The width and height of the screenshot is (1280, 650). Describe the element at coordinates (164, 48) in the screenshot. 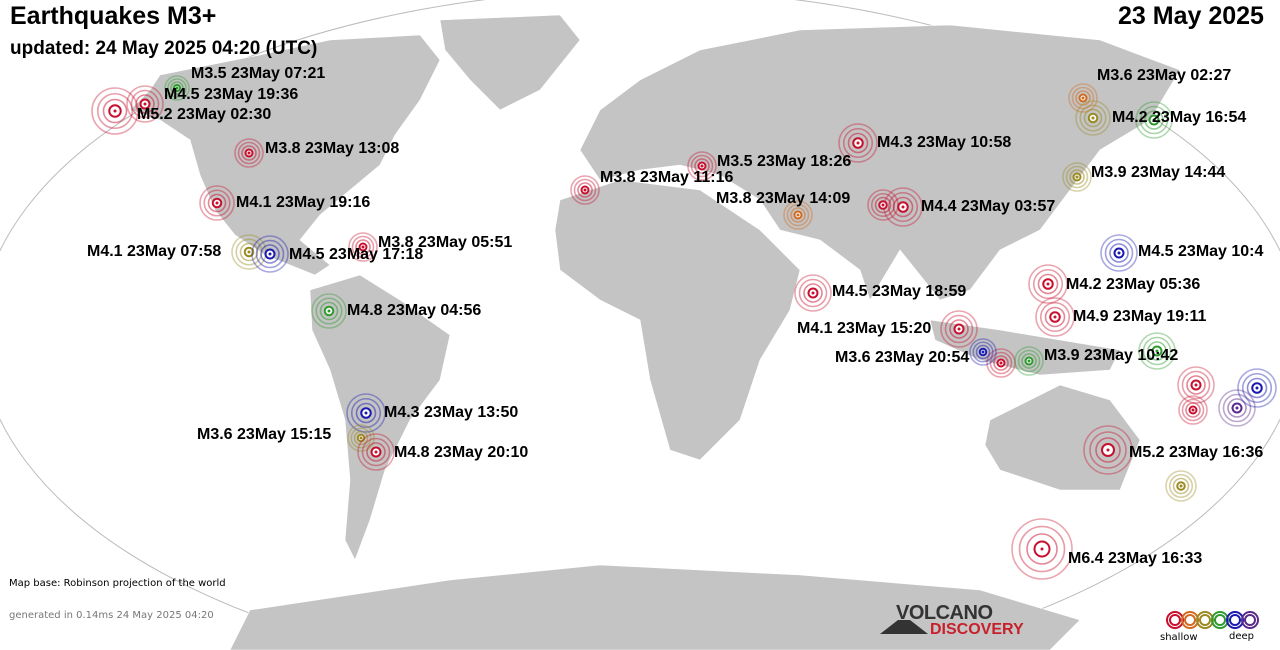

I see `updated-timestamp: updated: 24 May 2025 04:20 (UTC)` at that location.